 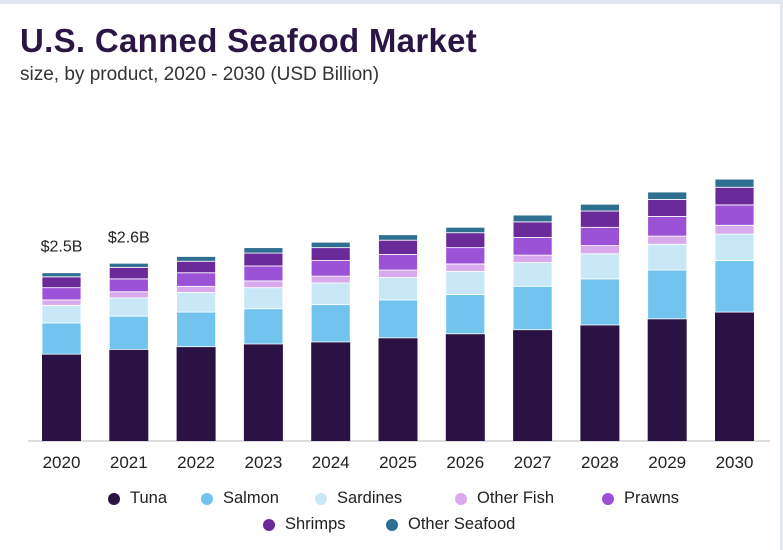 What do you see at coordinates (781, 275) in the screenshot?
I see `right-border` at bounding box center [781, 275].